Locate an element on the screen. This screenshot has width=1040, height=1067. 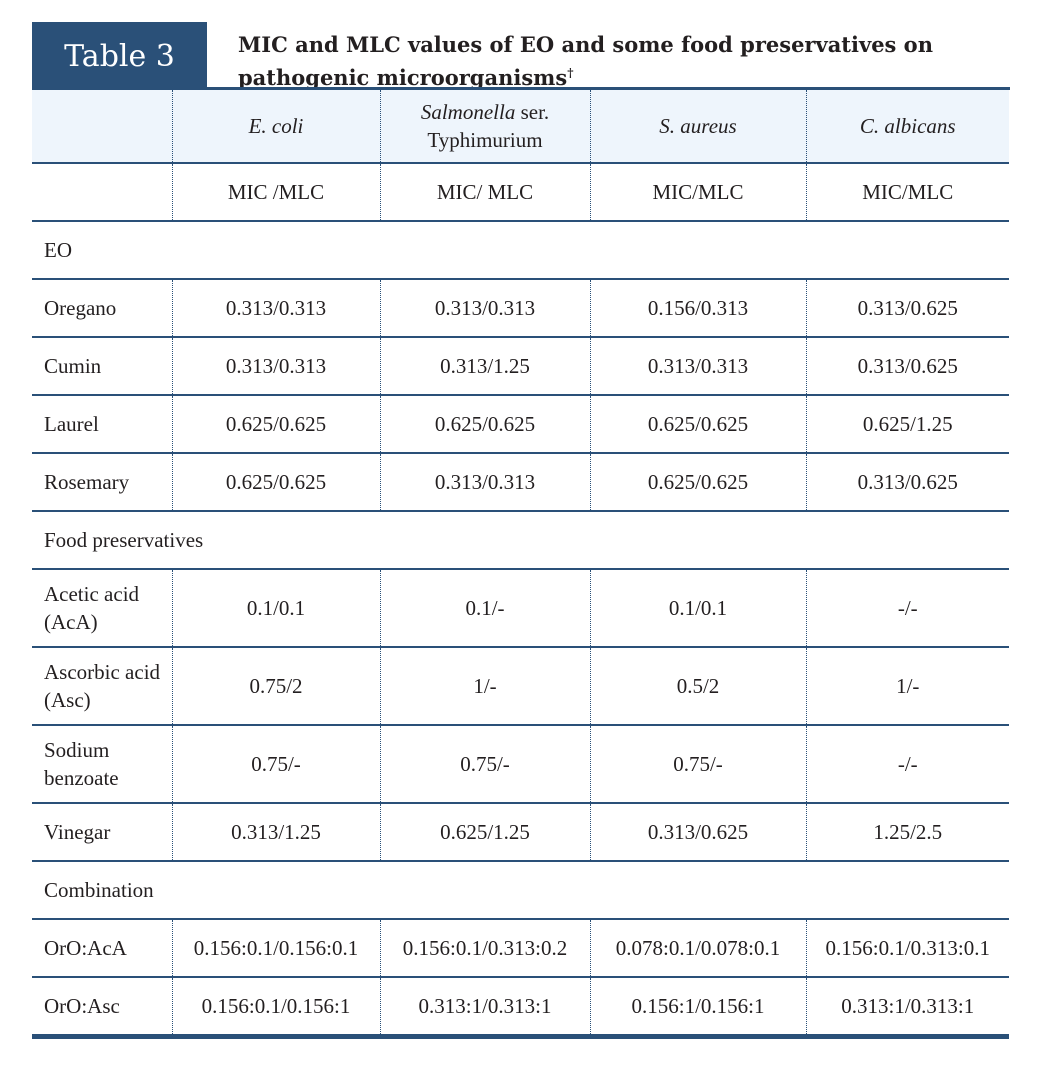
table-row: Ascorbic acid (Asc) 0.75/2 1/- 0.5/2 1/- is located at coordinates (520, 686).